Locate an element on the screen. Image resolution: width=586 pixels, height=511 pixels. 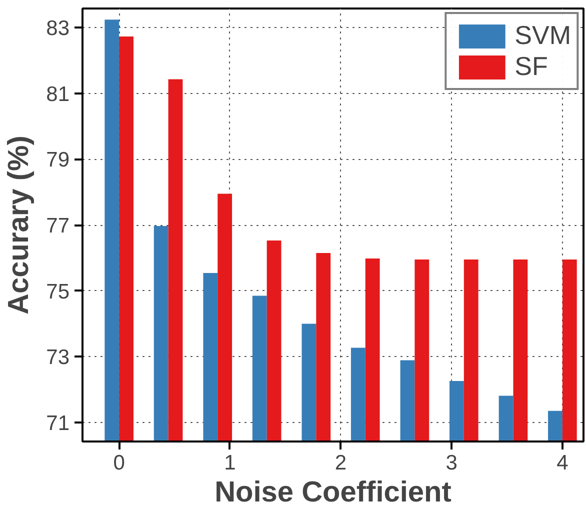
y-tick-label: 75 is located at coordinates (58, 292).